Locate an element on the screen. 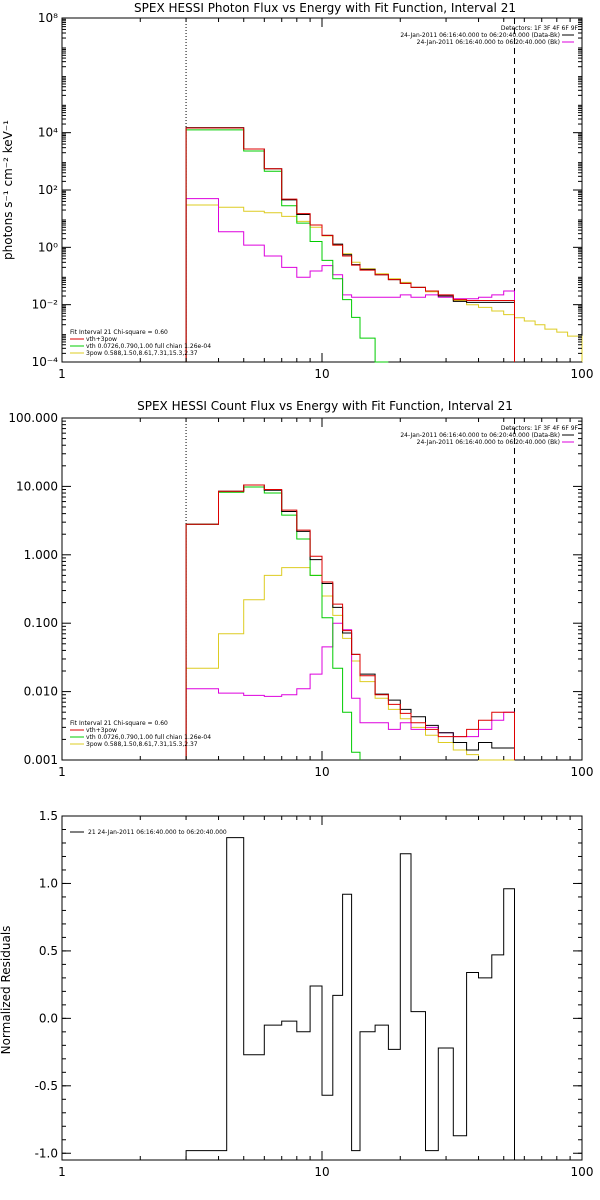 Image resolution: width=600 pixels, height=1200 pixels. y-tick-label: 0.001 is located at coordinates (41, 760).